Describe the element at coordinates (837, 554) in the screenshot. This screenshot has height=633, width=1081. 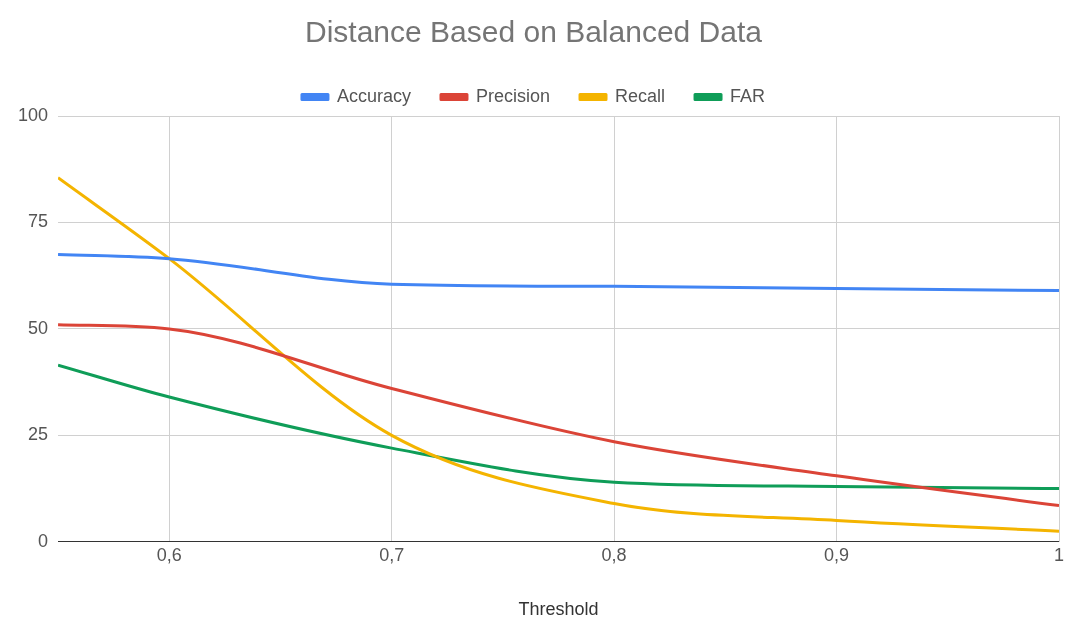
I see `x-tick-label: 0,9` at that location.